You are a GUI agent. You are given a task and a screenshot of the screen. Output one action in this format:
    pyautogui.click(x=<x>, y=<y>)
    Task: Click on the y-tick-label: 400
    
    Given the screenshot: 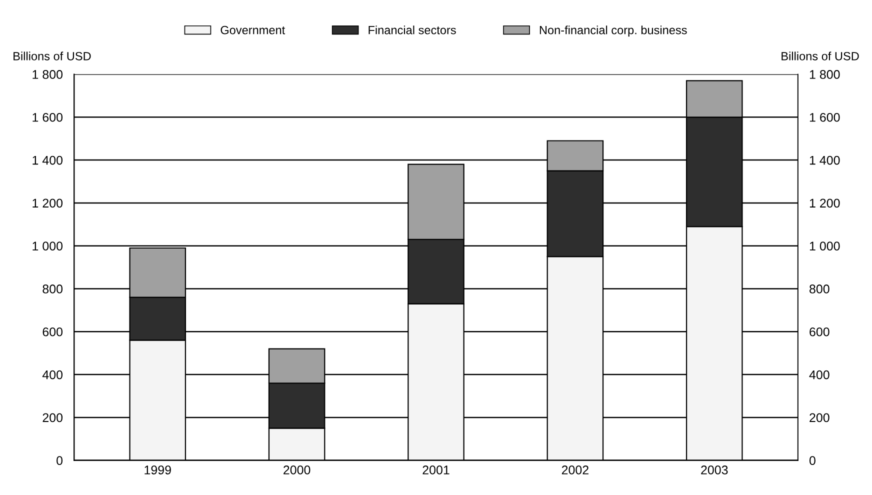 What is the action you would take?
    pyautogui.click(x=52, y=375)
    